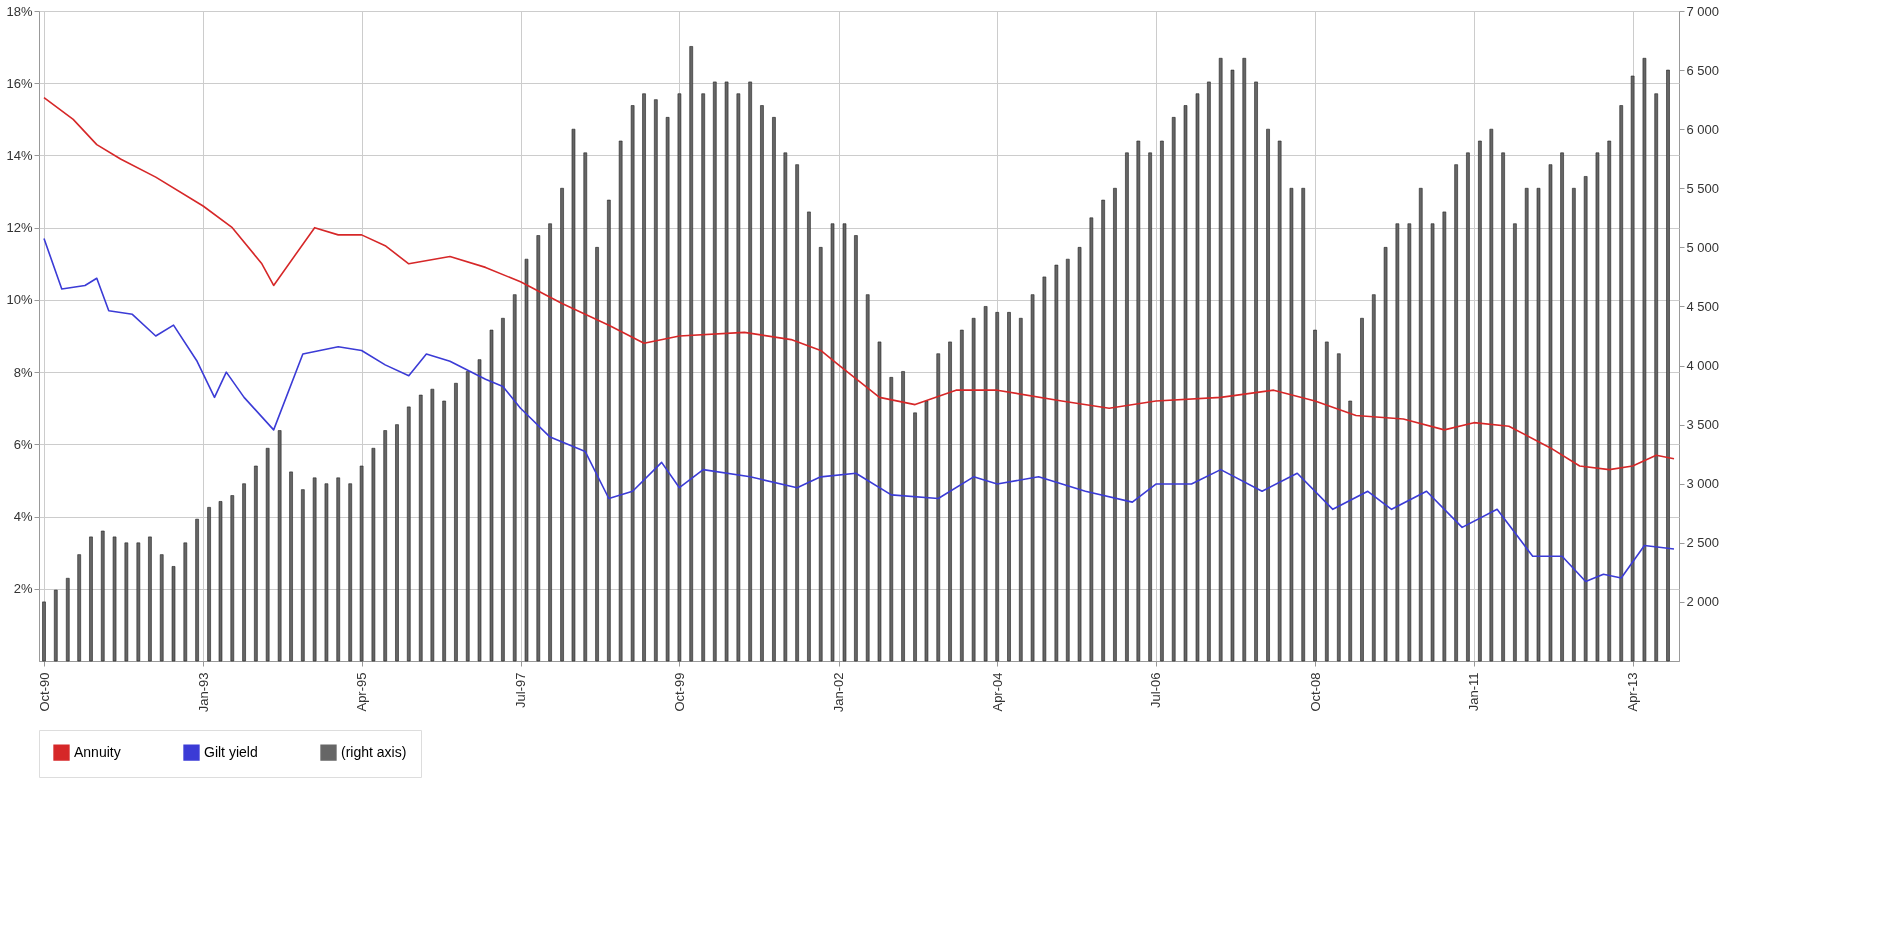  Describe the element at coordinates (1315, 692) in the screenshot. I see `x-tick-label: Oct-08` at that location.